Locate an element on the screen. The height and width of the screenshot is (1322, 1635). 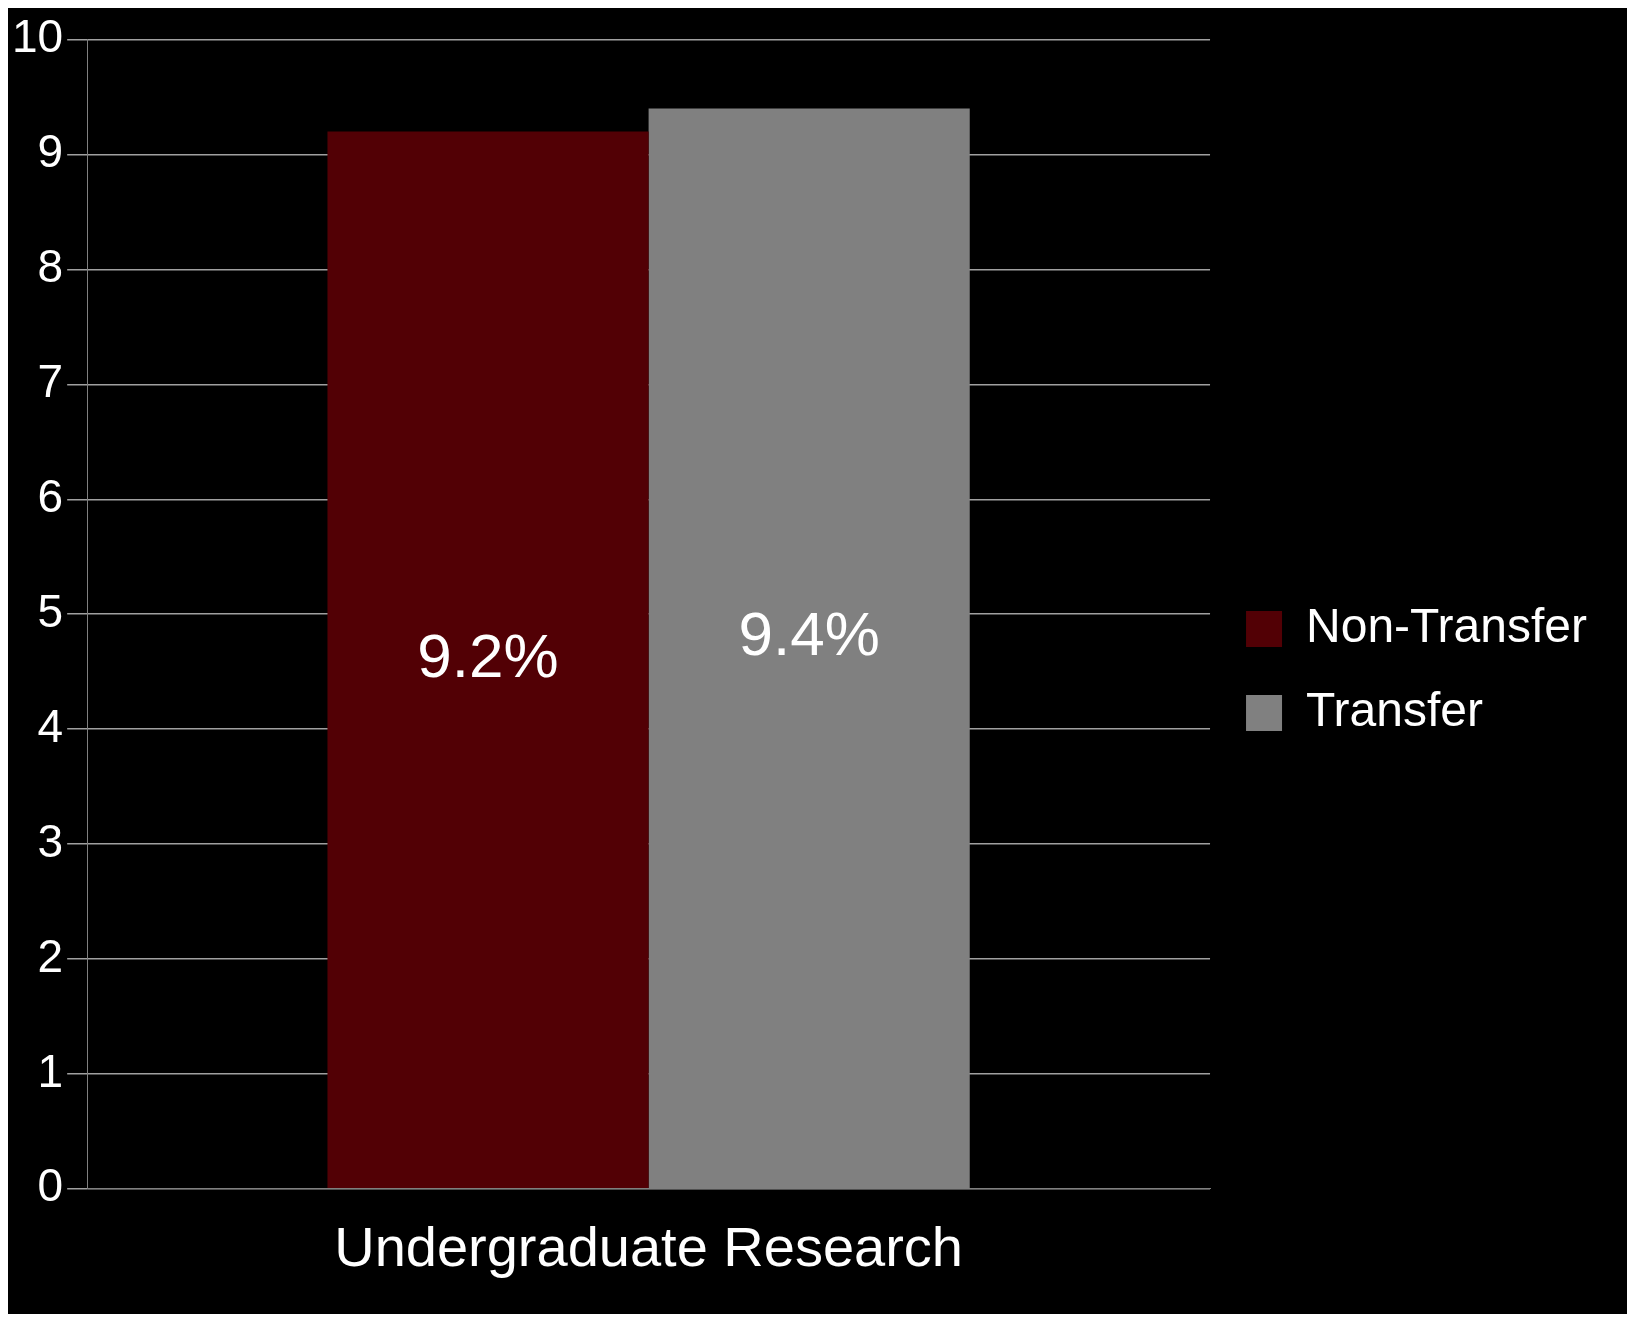
y-tick-label: 4 is located at coordinates (50, 725).